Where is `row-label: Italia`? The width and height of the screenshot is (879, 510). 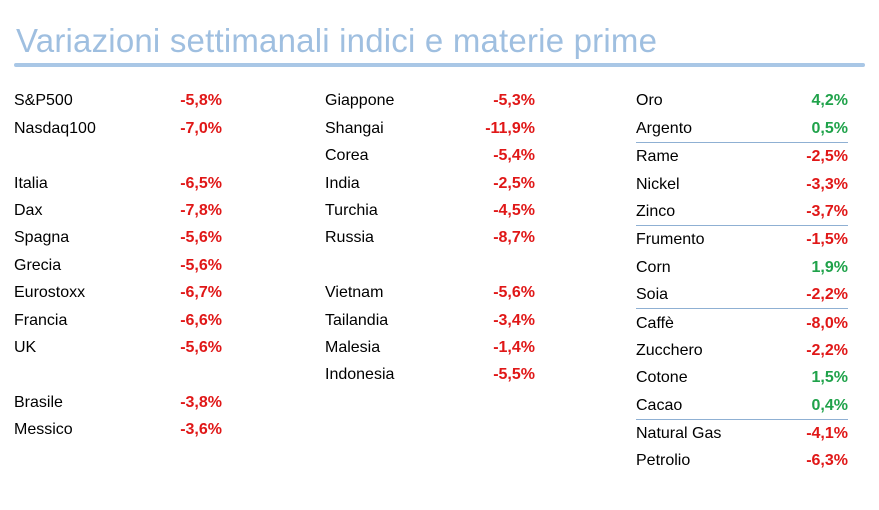
row-label: Italia is located at coordinates (31, 183).